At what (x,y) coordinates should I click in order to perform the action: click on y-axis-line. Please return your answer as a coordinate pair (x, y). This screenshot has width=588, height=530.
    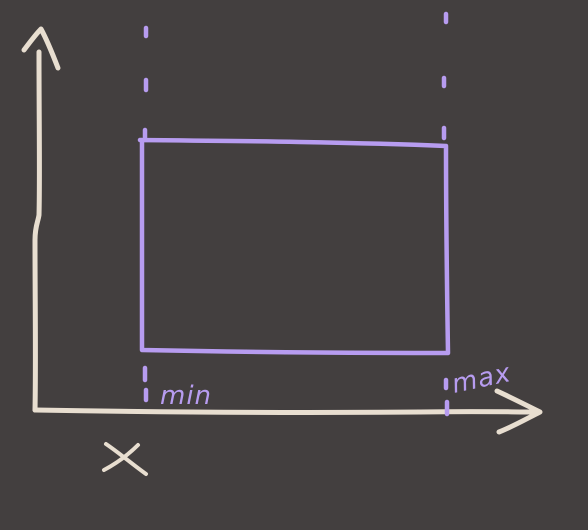
    Looking at the image, I should click on (37, 231).